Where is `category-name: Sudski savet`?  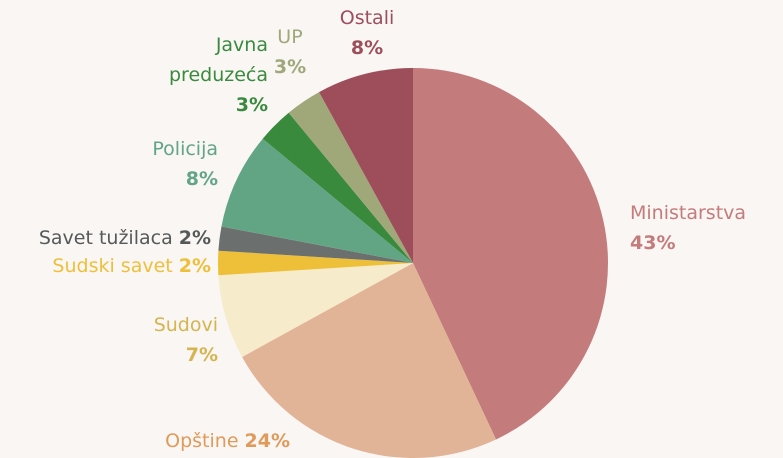
category-name: Sudski savet is located at coordinates (112, 266).